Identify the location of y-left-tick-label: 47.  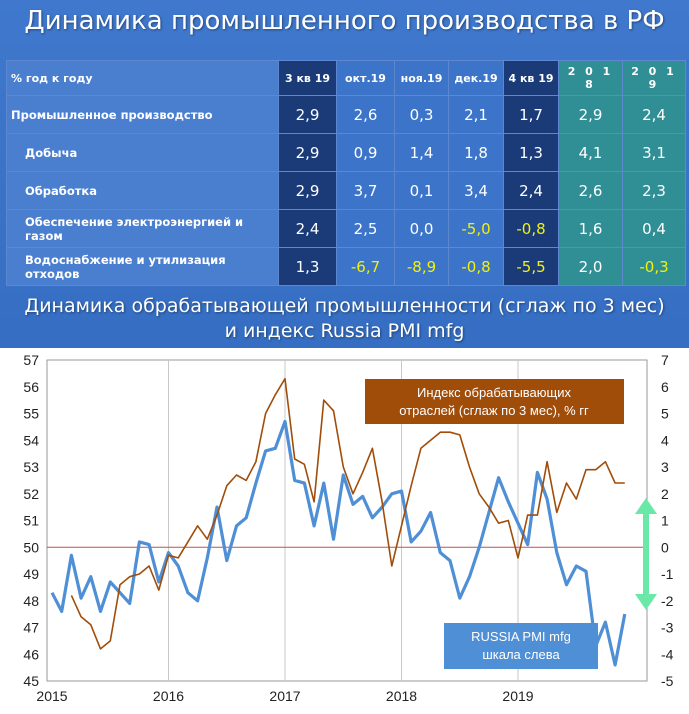
(31, 628).